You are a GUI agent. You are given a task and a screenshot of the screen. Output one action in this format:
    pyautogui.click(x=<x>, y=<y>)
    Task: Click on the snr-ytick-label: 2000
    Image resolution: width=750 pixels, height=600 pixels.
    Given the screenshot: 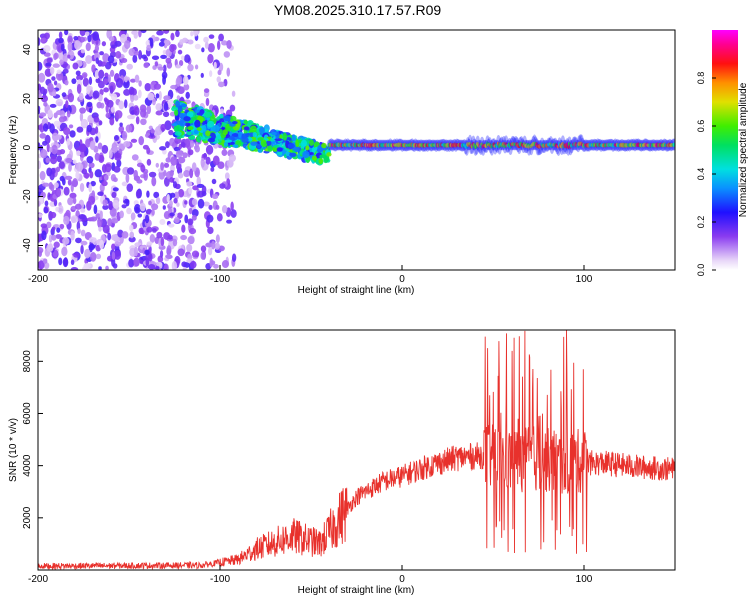 What is the action you would take?
    pyautogui.click(x=27, y=517)
    